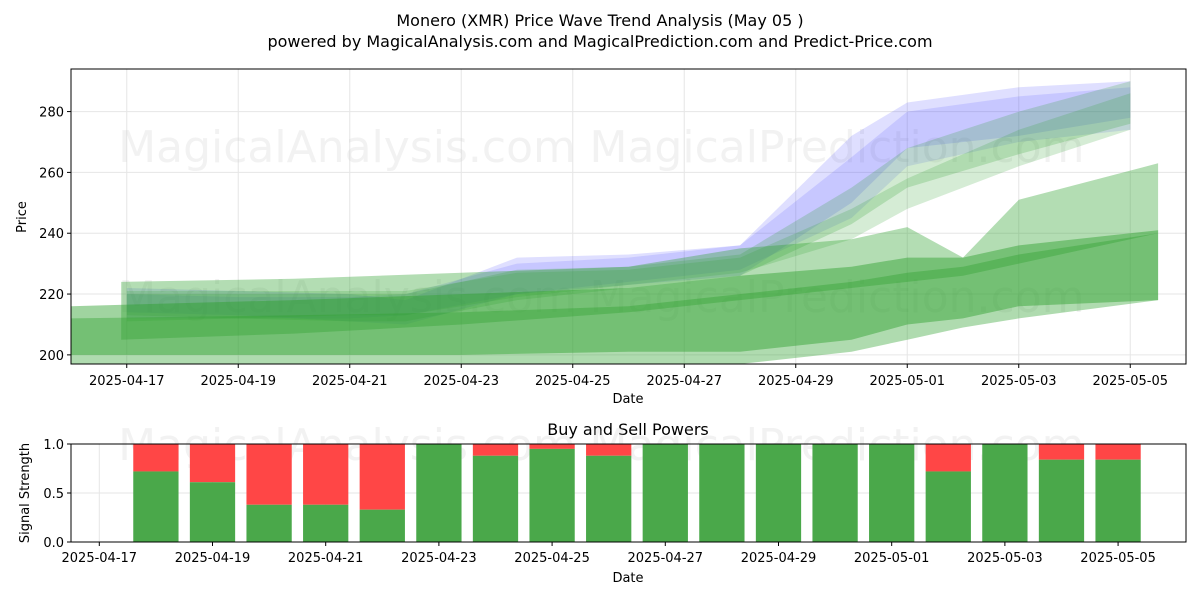 Image resolution: width=1200 pixels, height=600 pixels. What do you see at coordinates (51, 234) in the screenshot?
I see `y-tick-label: 240` at bounding box center [51, 234].